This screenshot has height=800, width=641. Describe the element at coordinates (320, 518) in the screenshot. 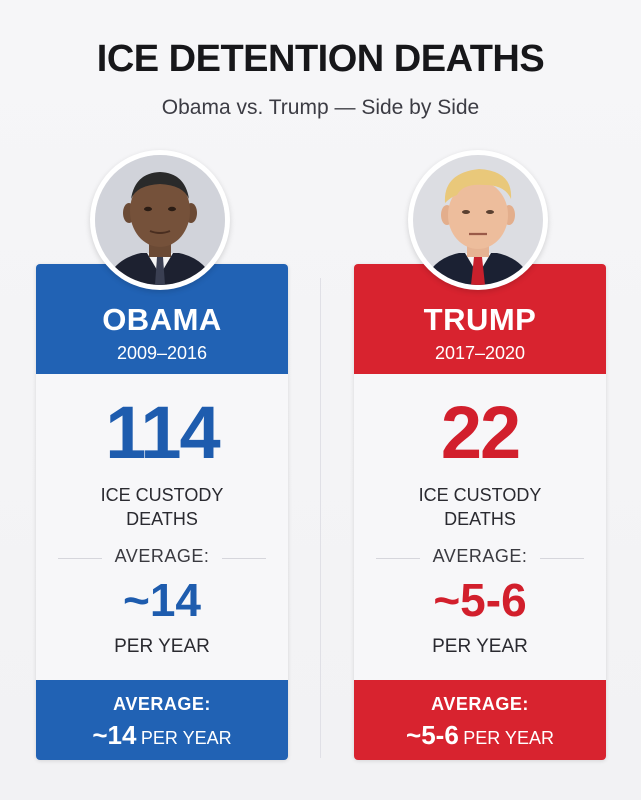

I see `center-divider` at that location.